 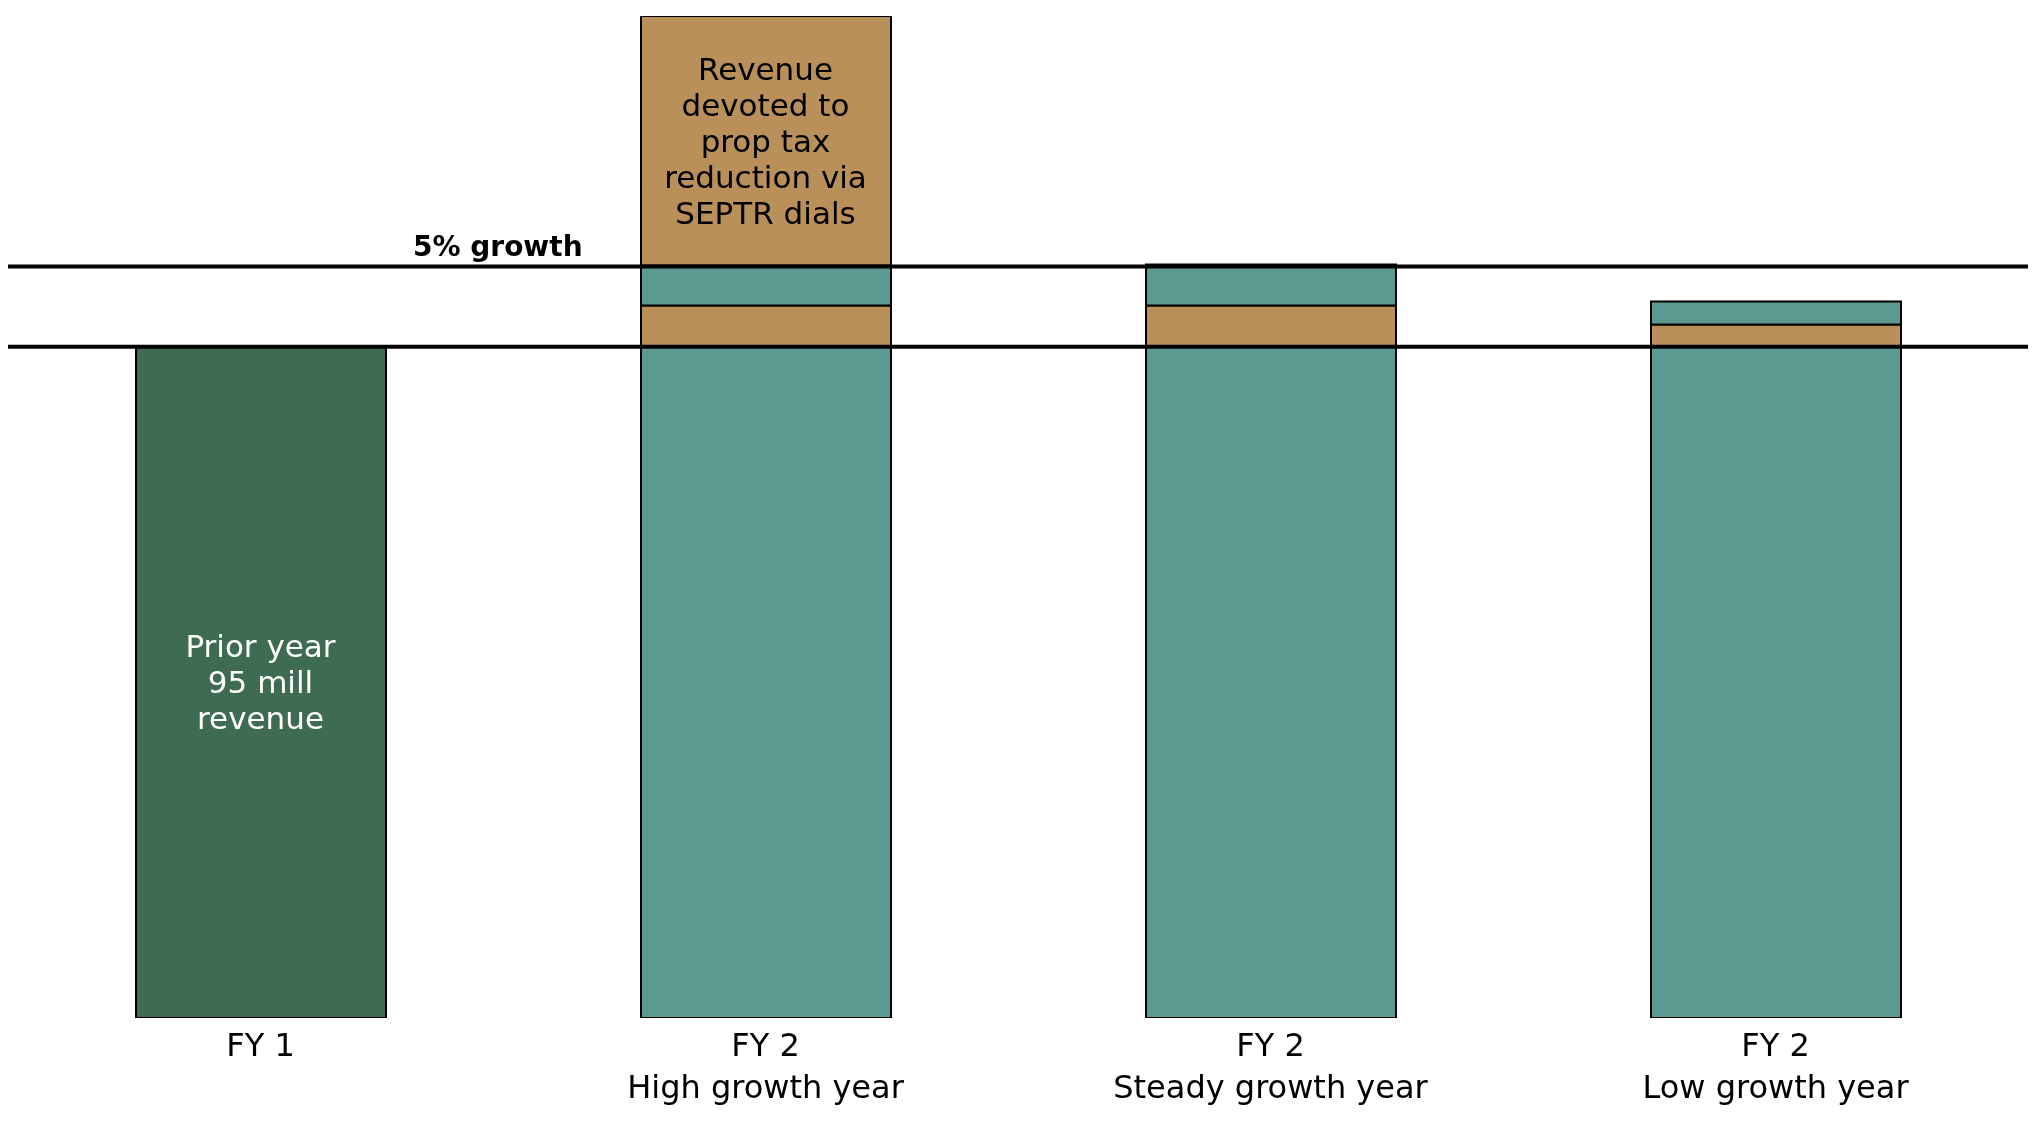 What do you see at coordinates (766, 1066) in the screenshot?
I see `x-tick-label: FY 2 High growth year` at bounding box center [766, 1066].